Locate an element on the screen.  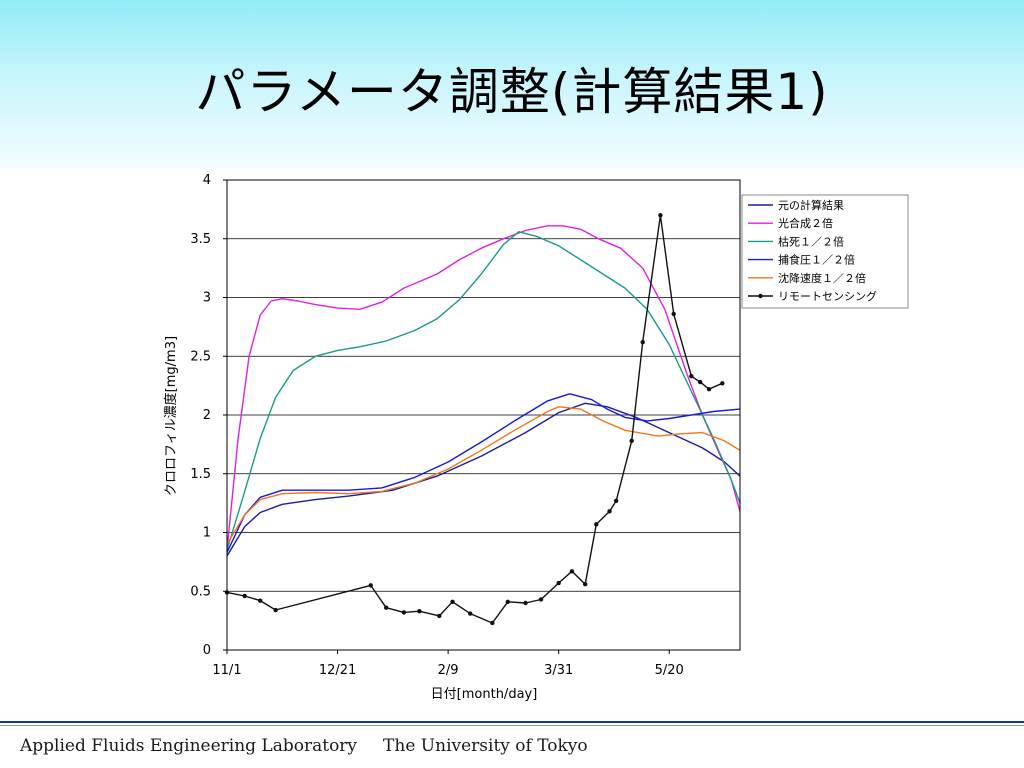
y-tick-label: 0 is located at coordinates (207, 650).